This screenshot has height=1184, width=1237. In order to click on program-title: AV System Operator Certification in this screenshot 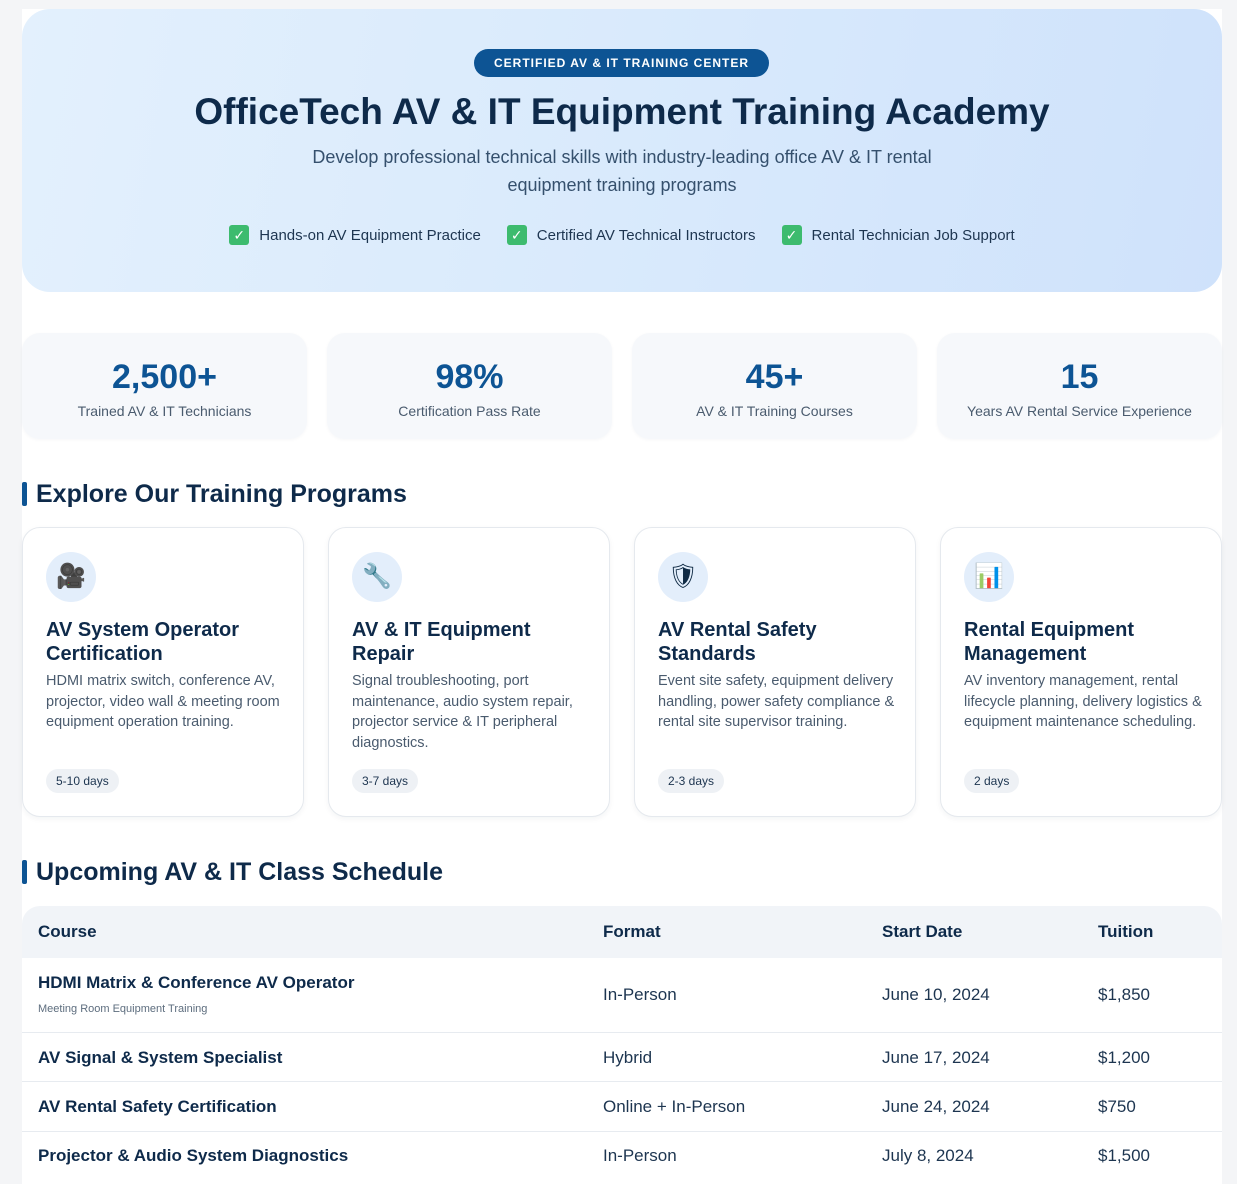, I will do `click(143, 642)`.